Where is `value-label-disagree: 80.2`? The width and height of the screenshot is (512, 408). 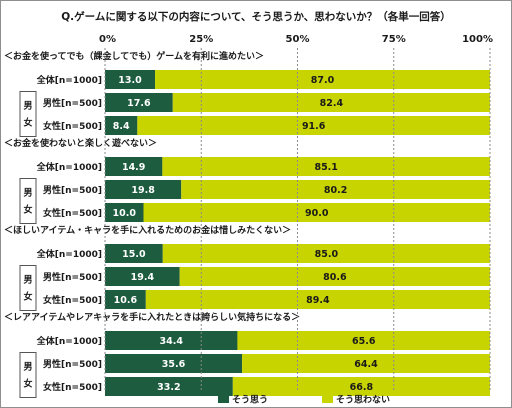
value-label-disagree: 80.2 is located at coordinates (335, 190).